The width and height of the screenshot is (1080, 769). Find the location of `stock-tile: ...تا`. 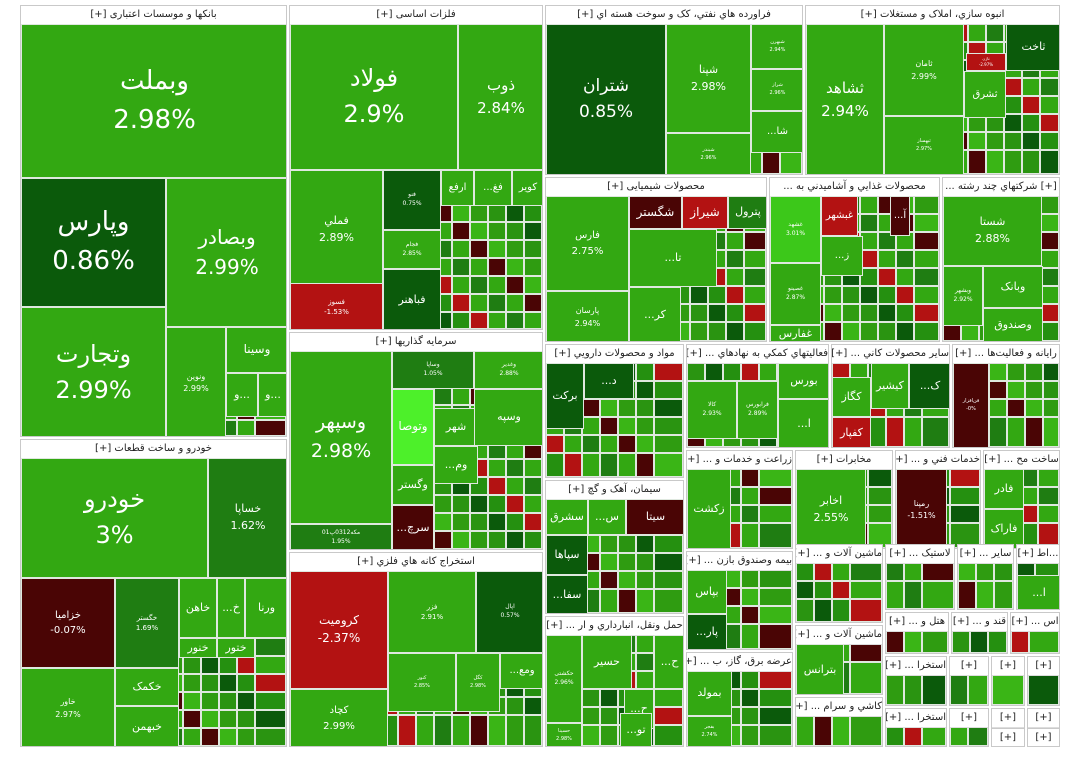

stock-tile: ...تا is located at coordinates (673, 258).